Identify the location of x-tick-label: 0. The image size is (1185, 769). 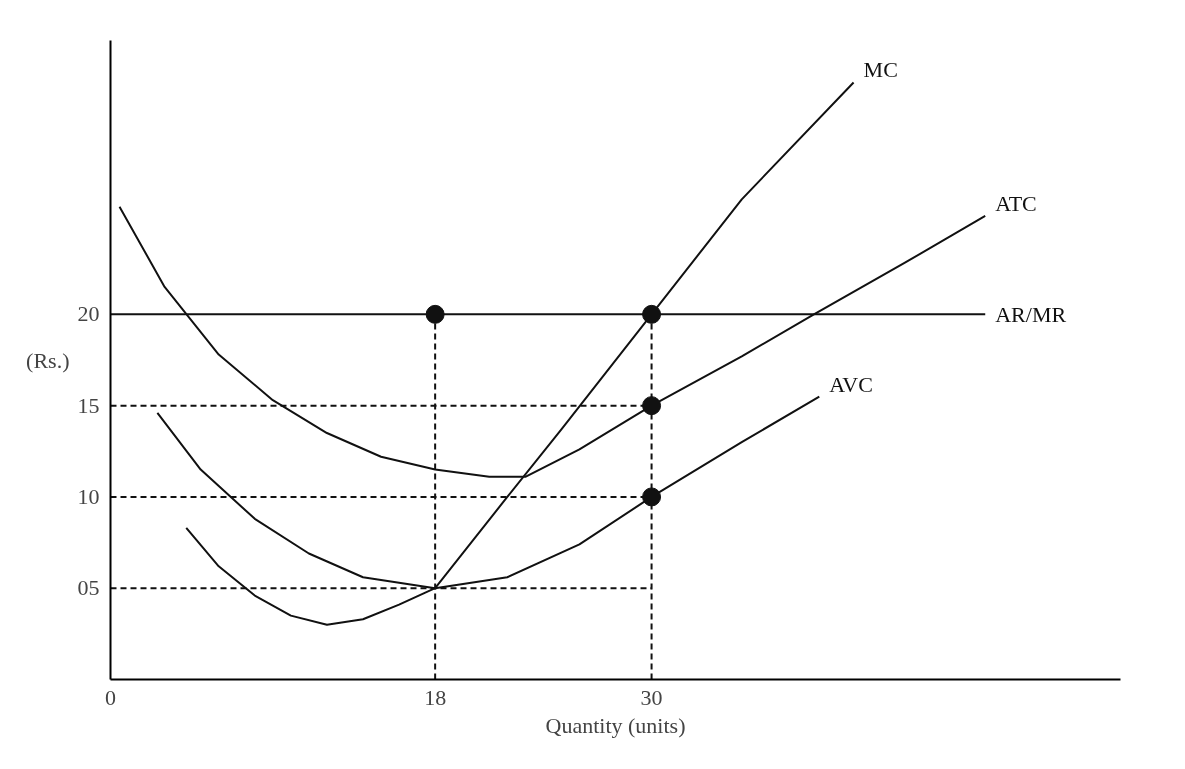
(110, 697).